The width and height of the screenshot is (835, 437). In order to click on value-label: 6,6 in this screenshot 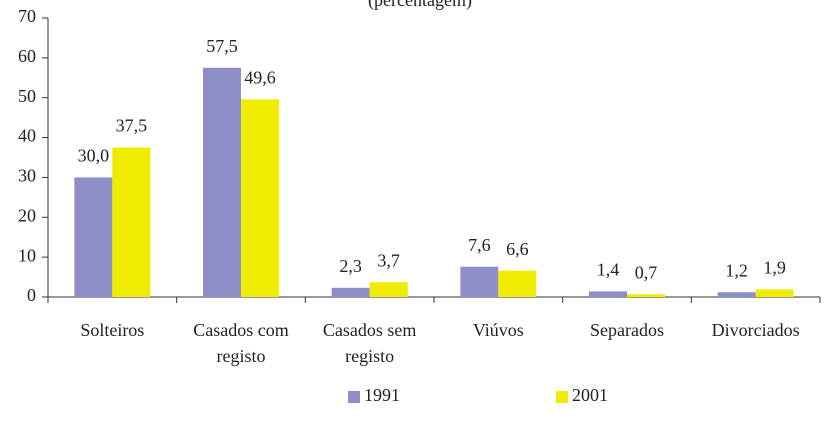, I will do `click(517, 249)`.